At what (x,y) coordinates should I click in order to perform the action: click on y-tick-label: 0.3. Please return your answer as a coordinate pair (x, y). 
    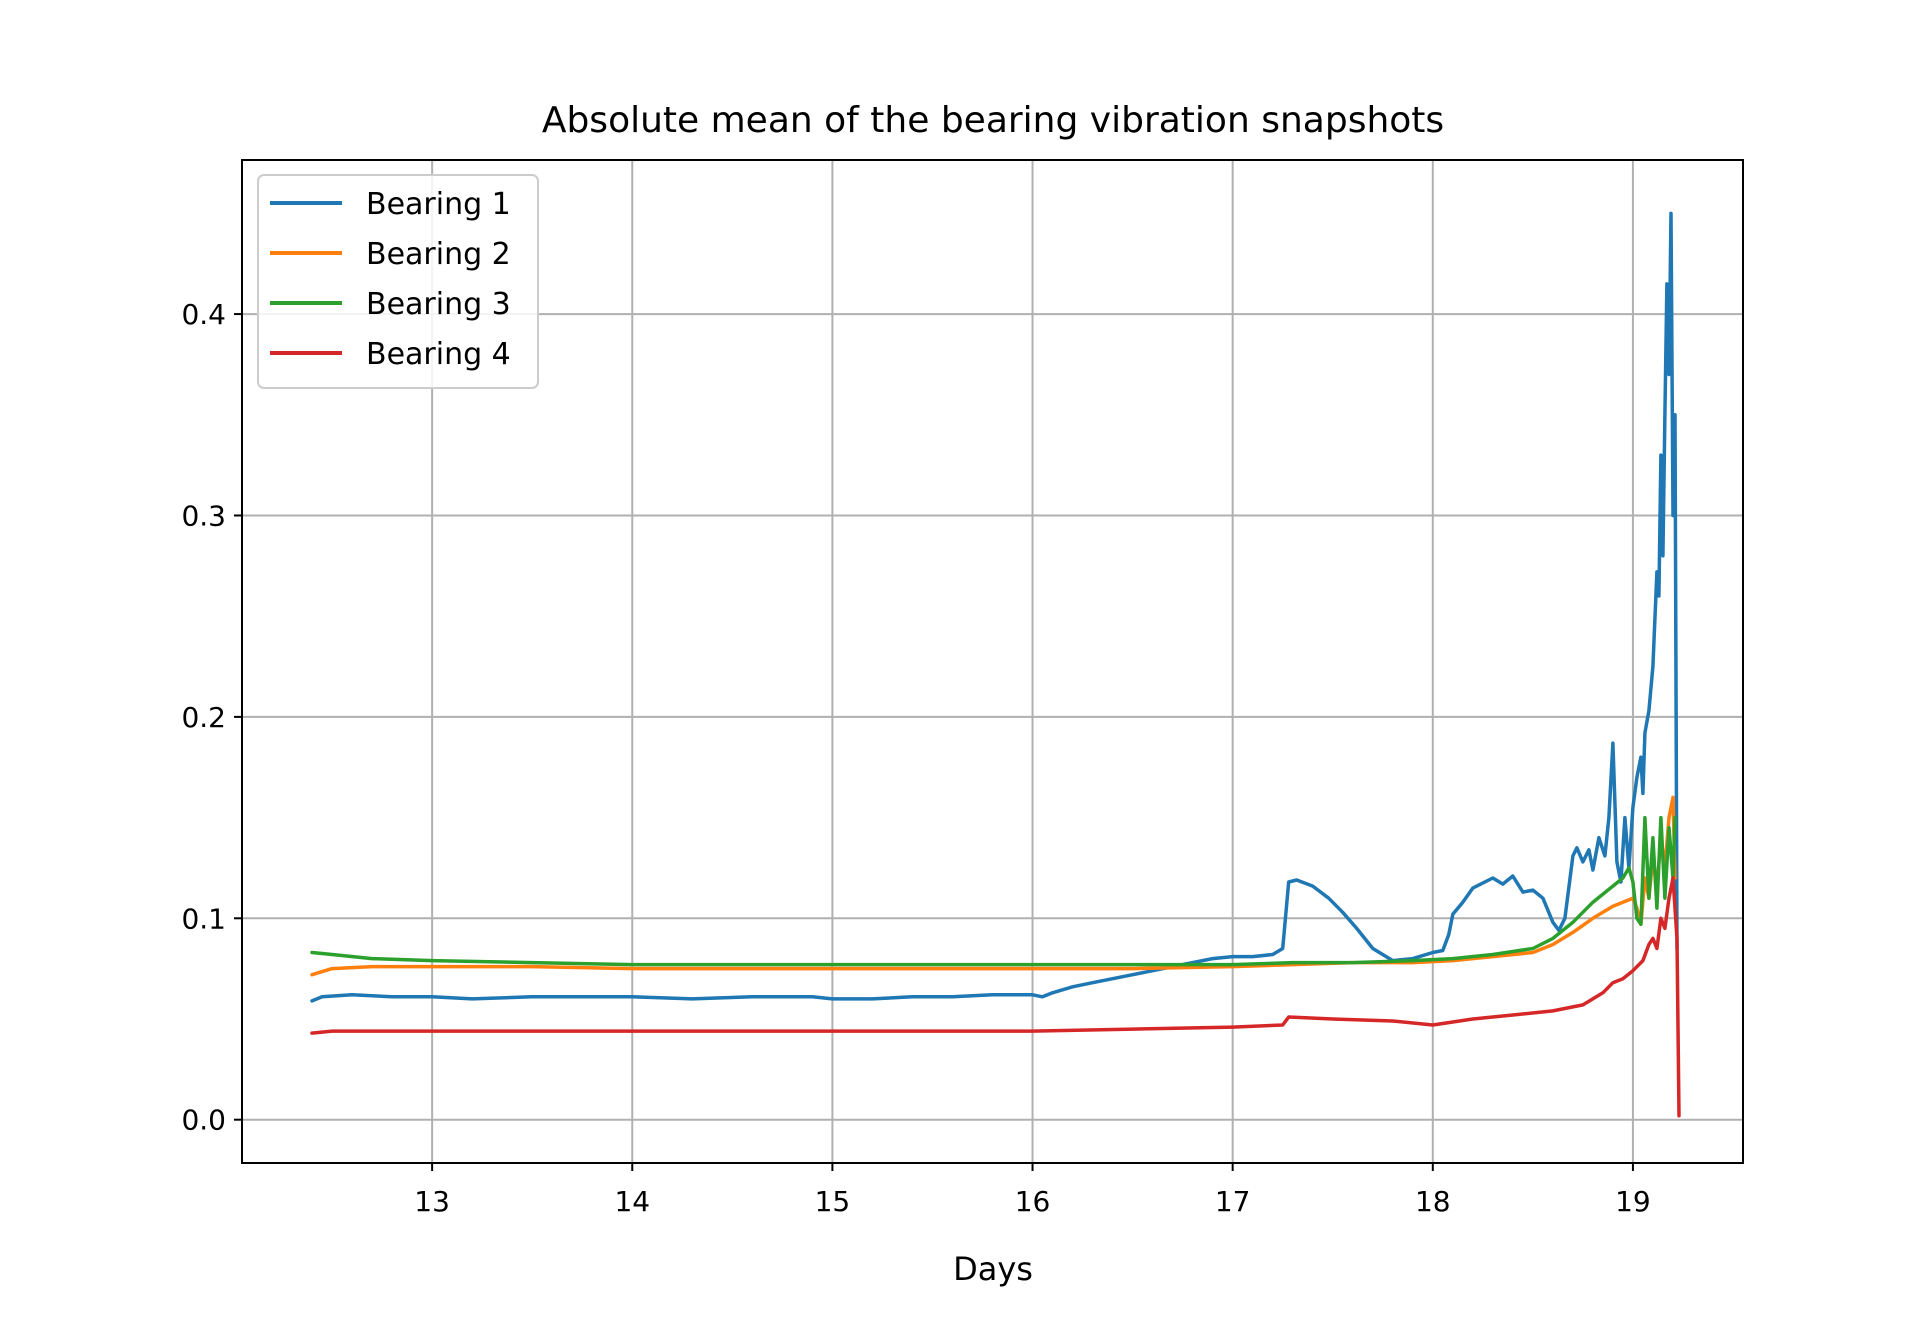
    Looking at the image, I should click on (203, 515).